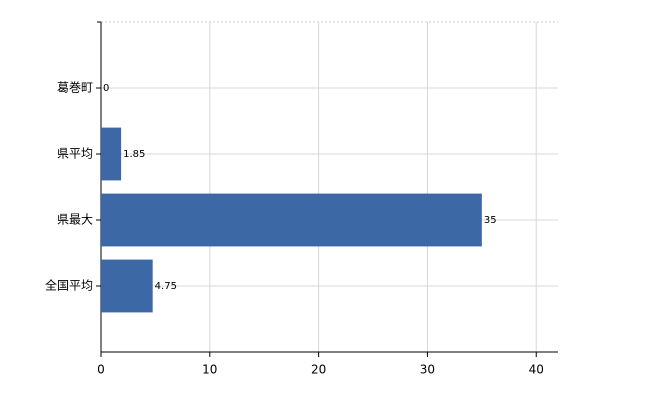 The height and width of the screenshot is (400, 650). I want to click on value-label: 0, so click(106, 88).